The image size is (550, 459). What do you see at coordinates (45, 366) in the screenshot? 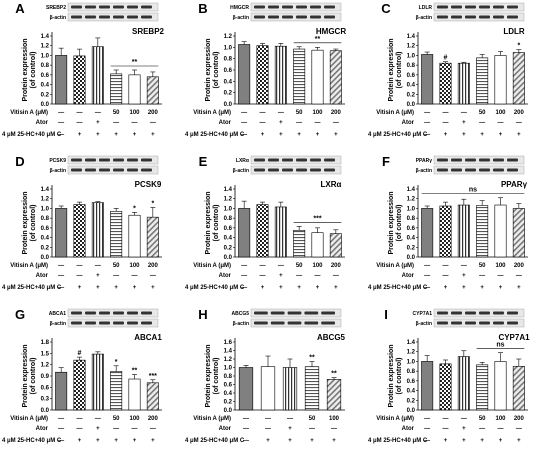
I see `y-tick-label: 1.2` at bounding box center [45, 366].